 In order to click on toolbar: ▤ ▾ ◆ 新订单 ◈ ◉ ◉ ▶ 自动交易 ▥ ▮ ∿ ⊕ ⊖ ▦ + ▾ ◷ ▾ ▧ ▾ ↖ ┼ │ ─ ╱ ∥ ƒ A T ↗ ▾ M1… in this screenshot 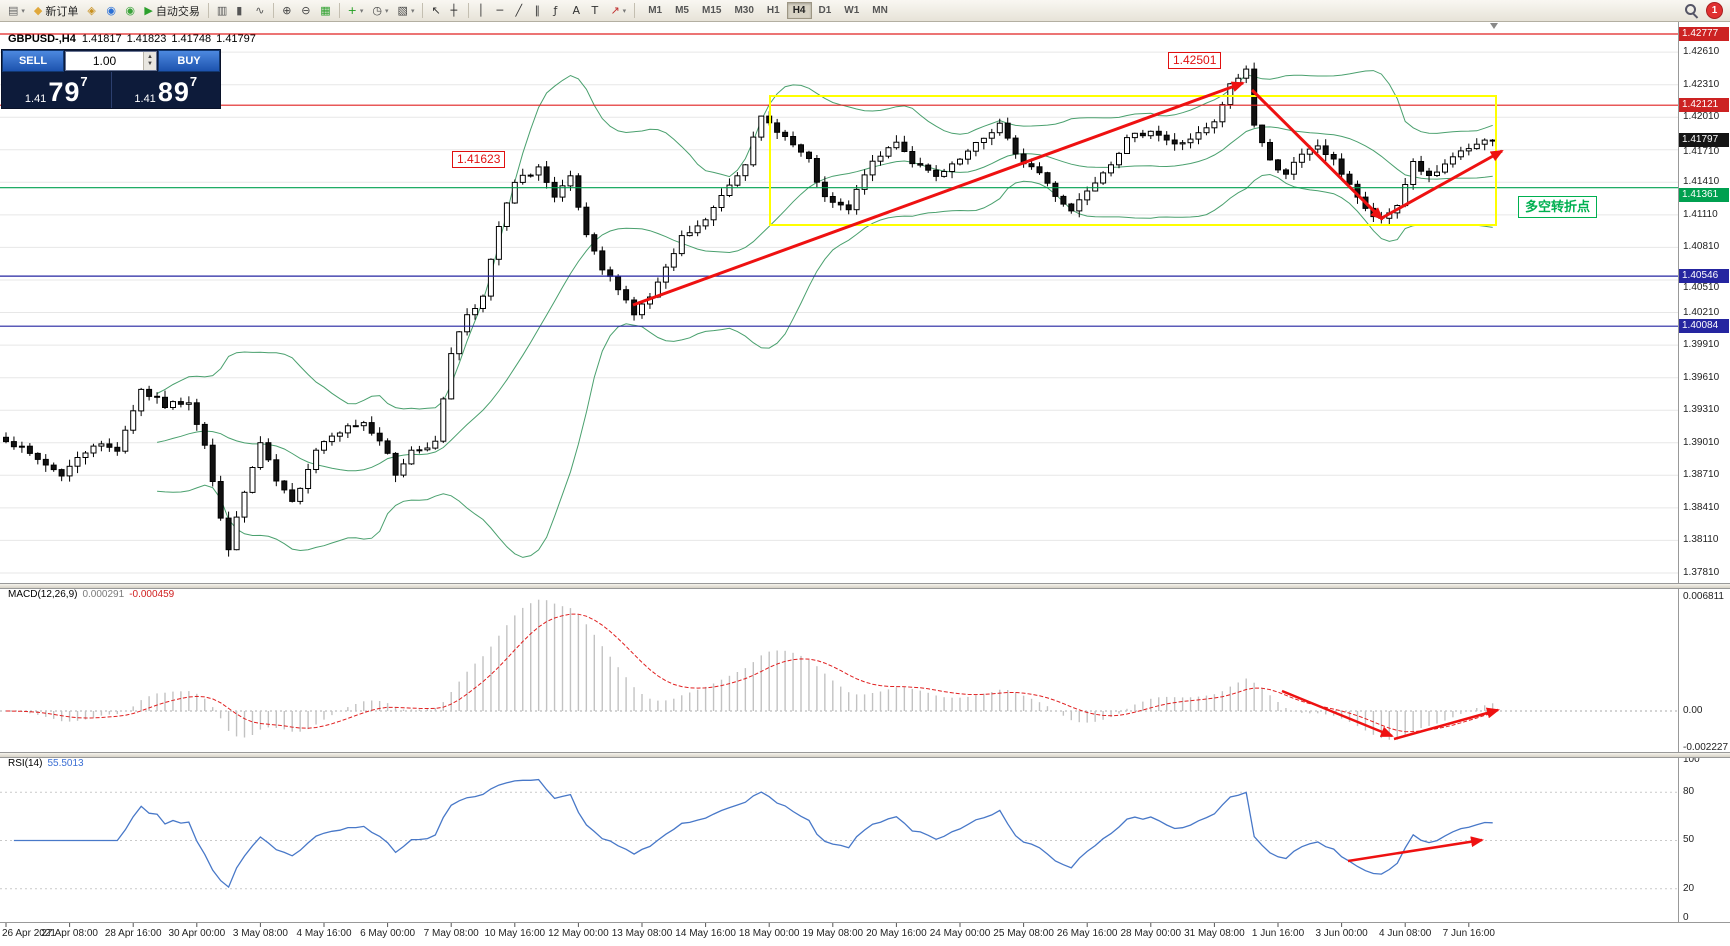, I will do `click(865, 11)`.